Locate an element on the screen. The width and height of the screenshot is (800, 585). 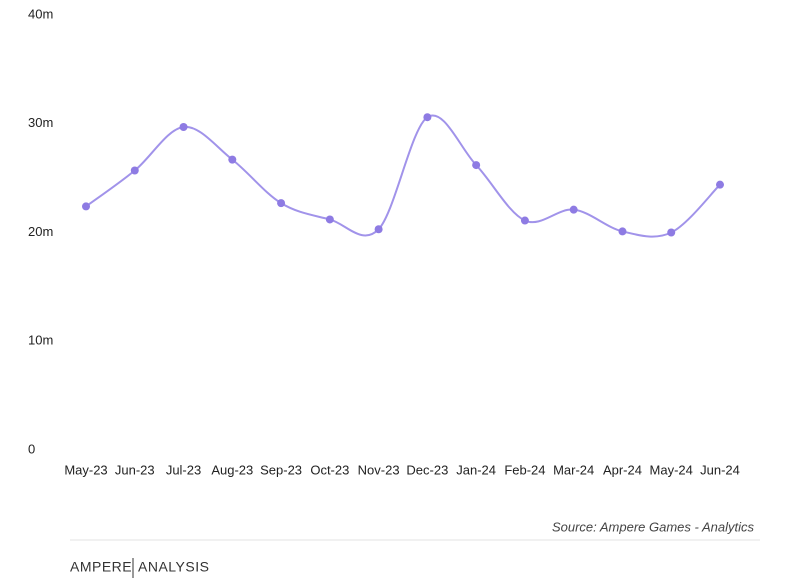
x-tick-label: Mar-24 is located at coordinates (573, 469).